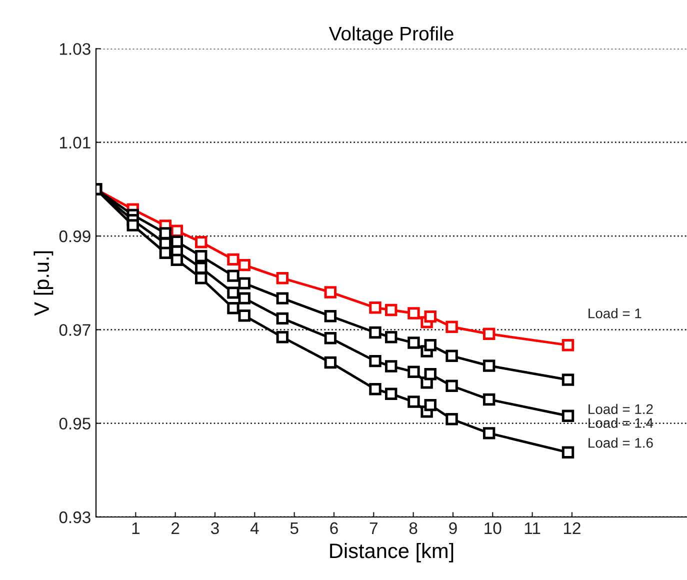  What do you see at coordinates (74, 517) in the screenshot?
I see `y-tick-label: 0.93` at bounding box center [74, 517].